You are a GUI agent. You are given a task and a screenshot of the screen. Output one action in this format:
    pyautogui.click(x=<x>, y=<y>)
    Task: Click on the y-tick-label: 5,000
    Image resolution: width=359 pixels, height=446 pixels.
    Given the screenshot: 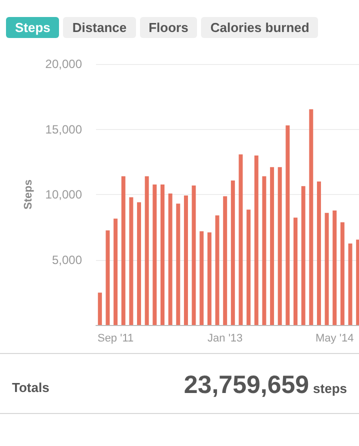 What is the action you would take?
    pyautogui.click(x=67, y=259)
    